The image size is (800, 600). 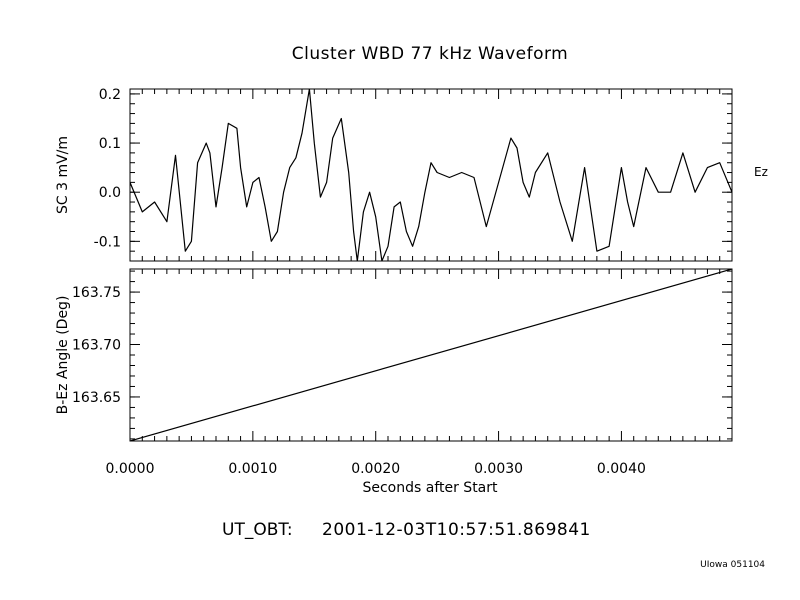 I want to click on y-tick-label: 163.70, so click(x=96, y=346).